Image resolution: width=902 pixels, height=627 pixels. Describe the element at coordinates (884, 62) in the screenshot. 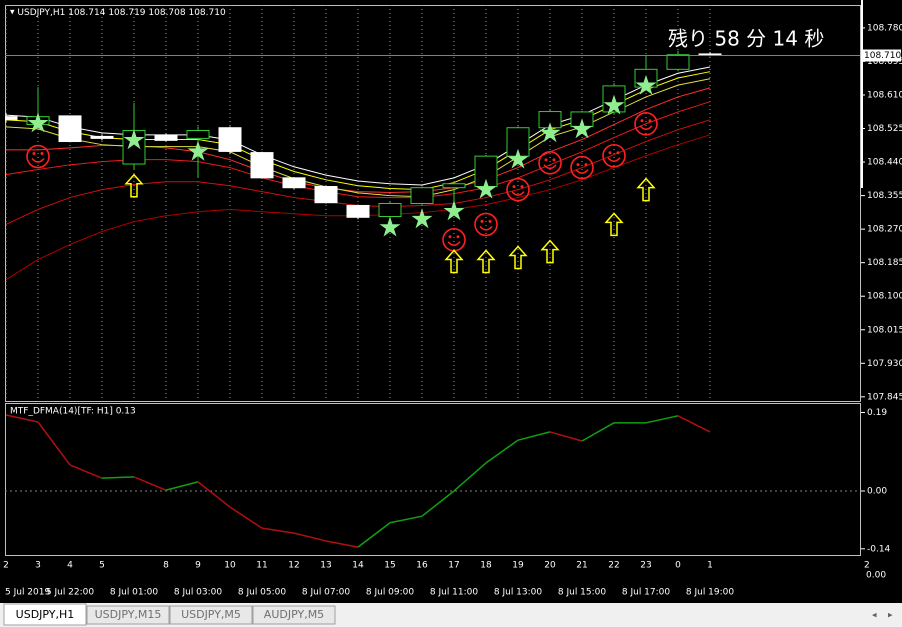

I see `y-tick-label: 108.695` at that location.